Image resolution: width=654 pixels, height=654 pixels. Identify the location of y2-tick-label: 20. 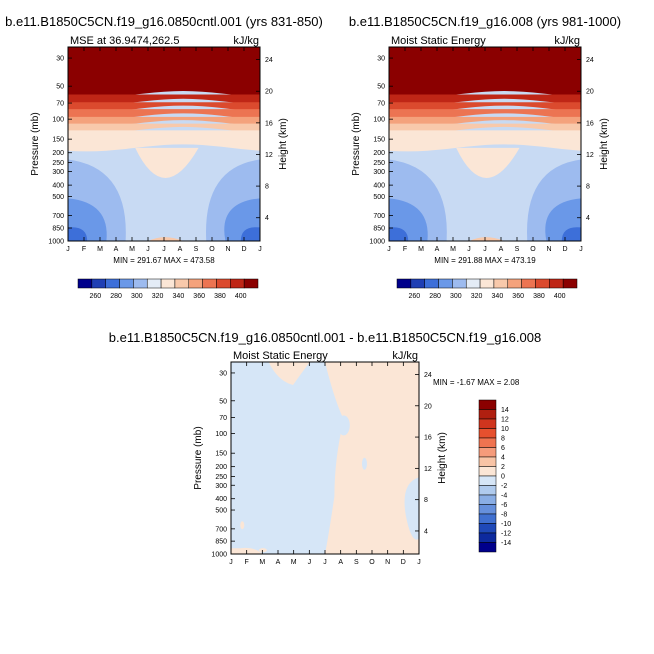
(428, 406).